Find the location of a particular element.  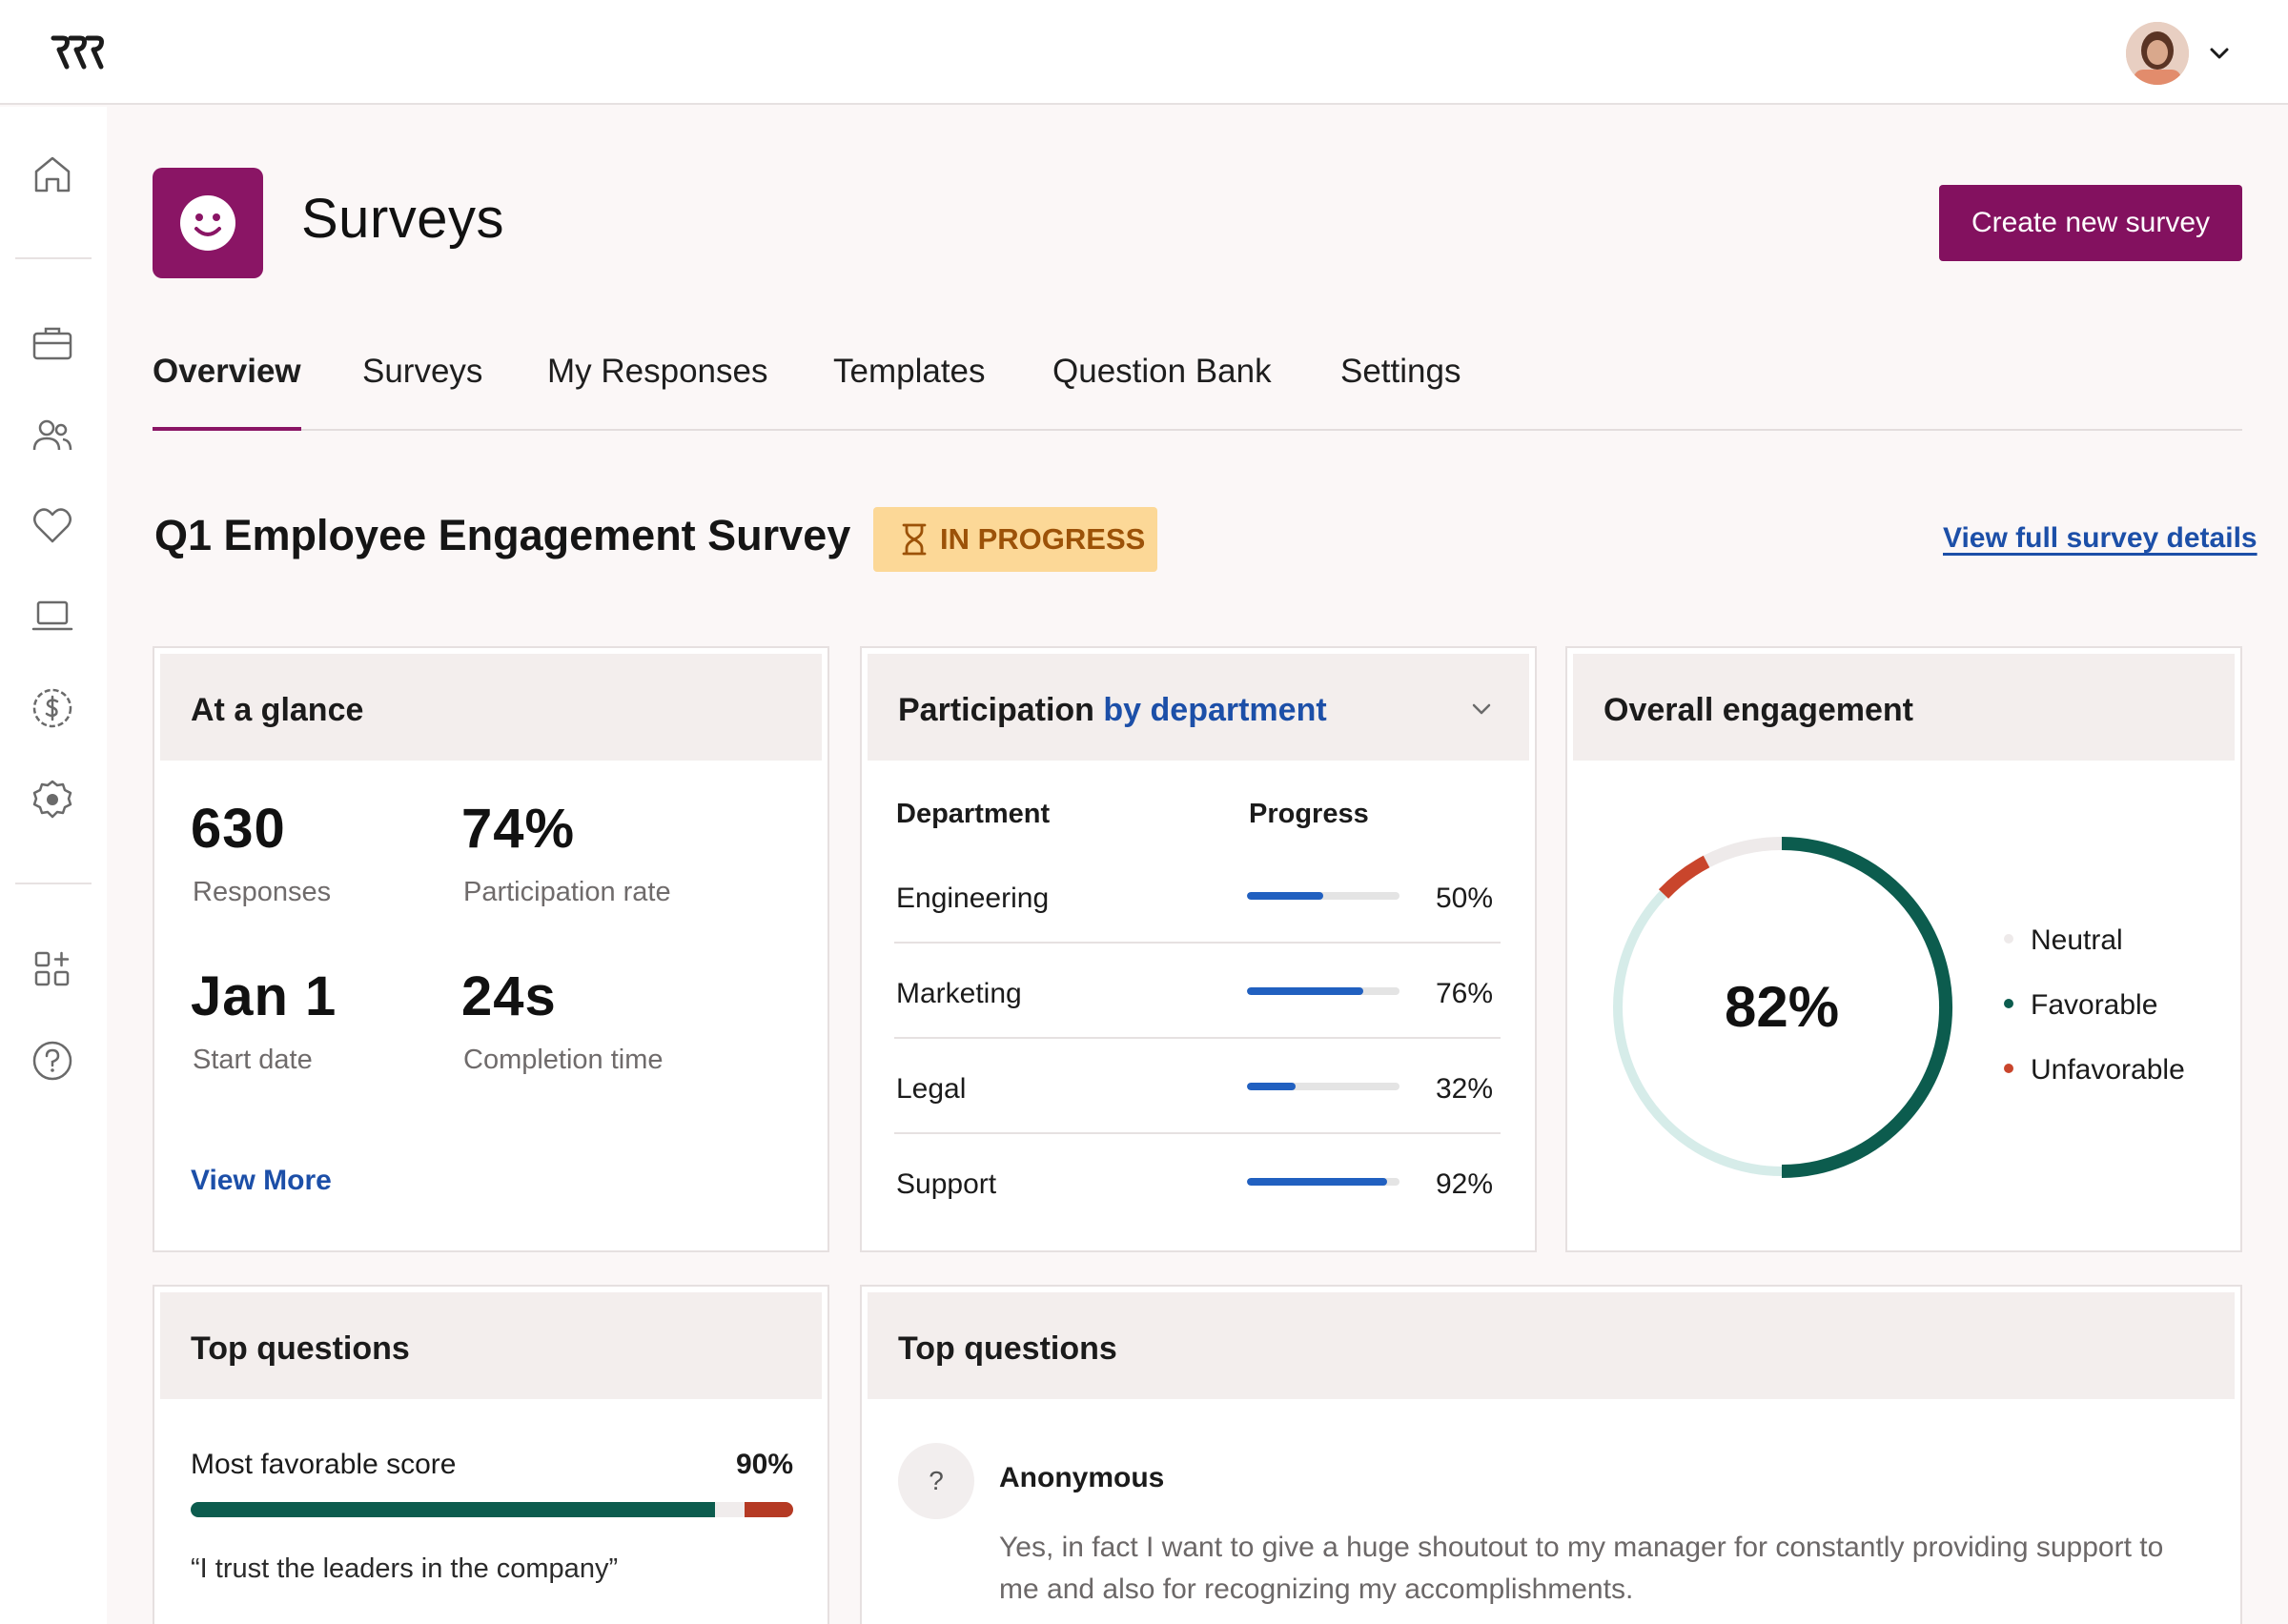

unfavorable-arc is located at coordinates (1684, 877).